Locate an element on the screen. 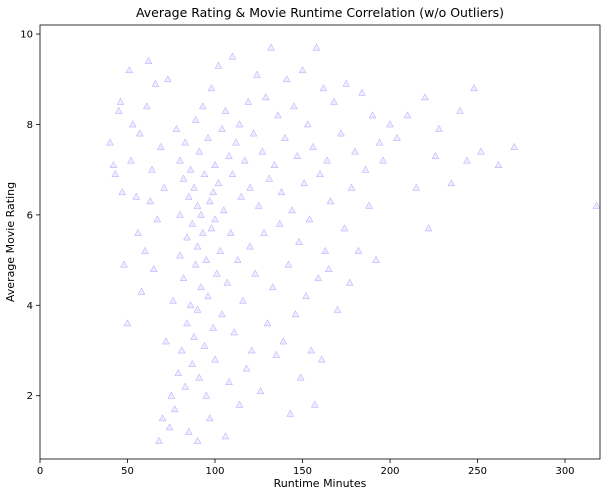 This screenshot has height=496, width=606. x-axis: 0 50 100 150 200 250 300 is located at coordinates (306, 468).